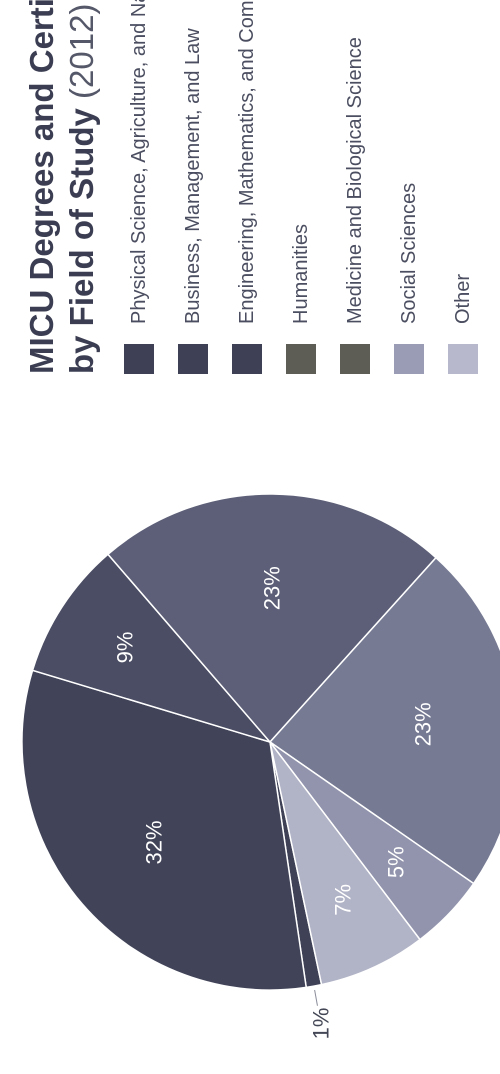 The width and height of the screenshot is (500, 1074). I want to click on legend-item-1: Business, Management, and Law, so click(193, 188).